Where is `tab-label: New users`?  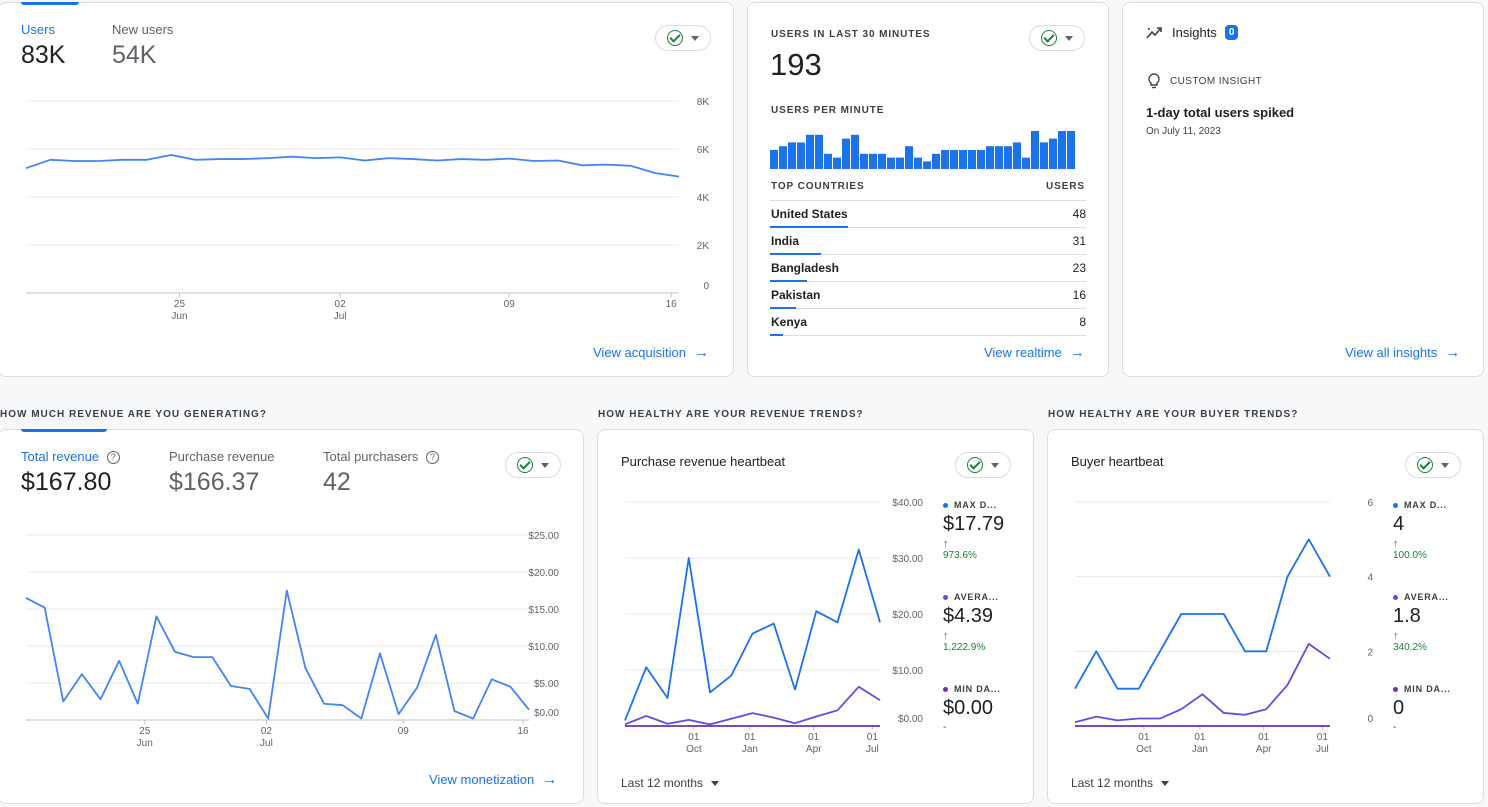
tab-label: New users is located at coordinates (143, 29).